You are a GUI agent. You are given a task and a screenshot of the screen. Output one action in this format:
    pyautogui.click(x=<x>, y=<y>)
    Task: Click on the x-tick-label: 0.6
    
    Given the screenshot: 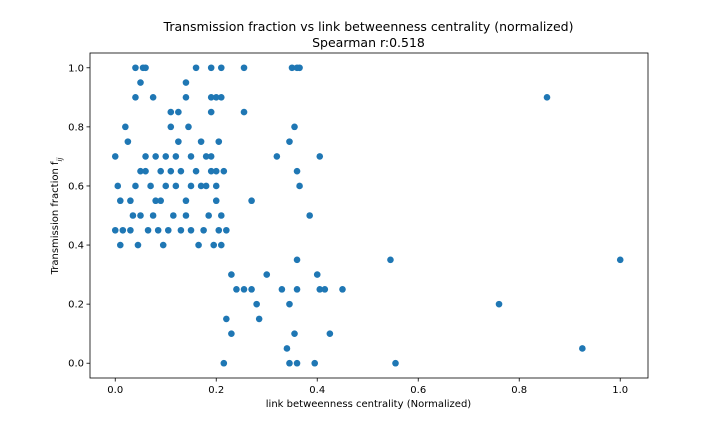 What is the action you would take?
    pyautogui.click(x=418, y=390)
    